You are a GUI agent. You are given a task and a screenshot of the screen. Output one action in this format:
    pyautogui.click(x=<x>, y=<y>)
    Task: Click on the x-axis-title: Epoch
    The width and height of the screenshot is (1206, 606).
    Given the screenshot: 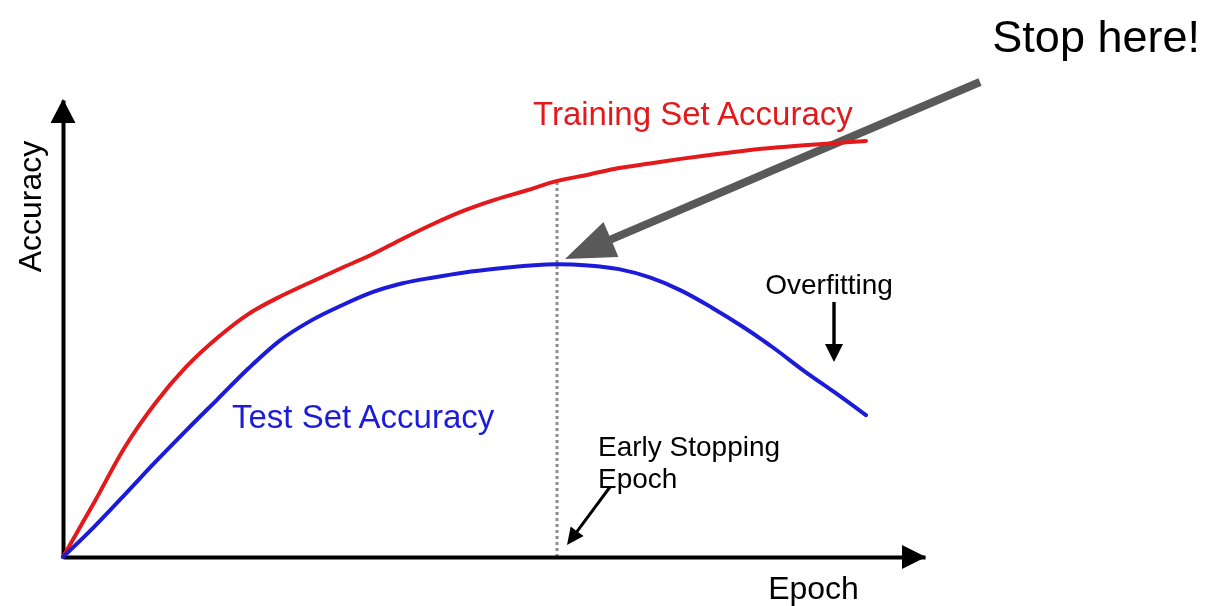 What is the action you would take?
    pyautogui.click(x=813, y=587)
    